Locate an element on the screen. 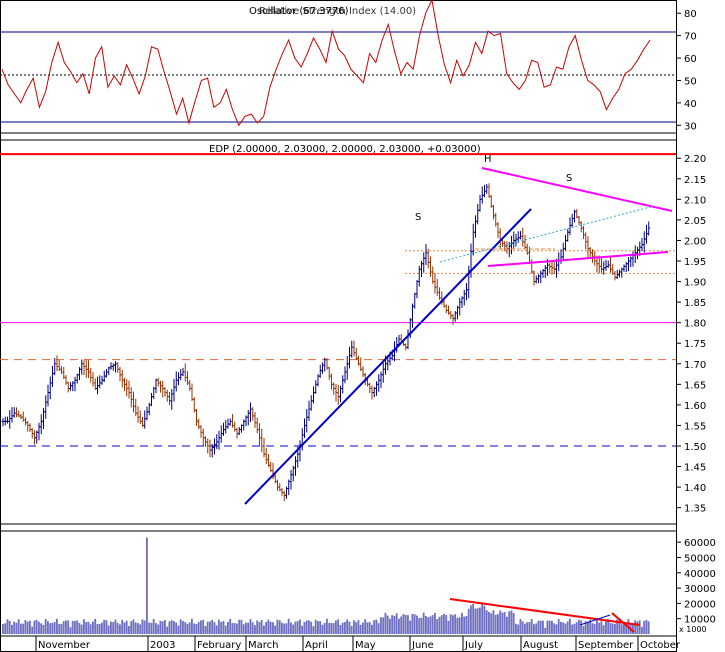 This screenshot has width=725, height=652. rsi-title-overlay: Oscillator (67.3776) is located at coordinates (299, 11).